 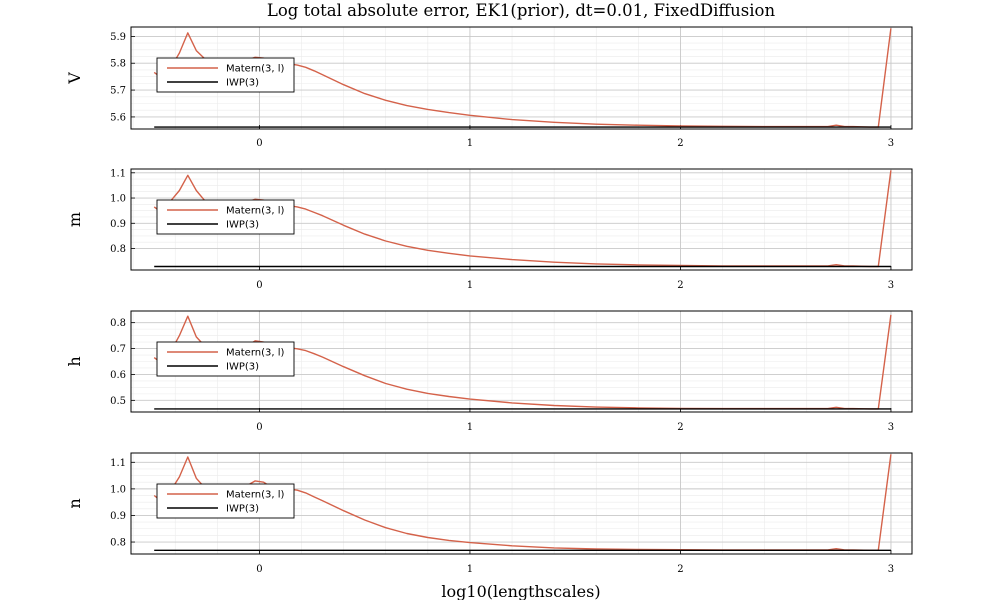 I want to click on y-axis-label: m, so click(x=74, y=219).